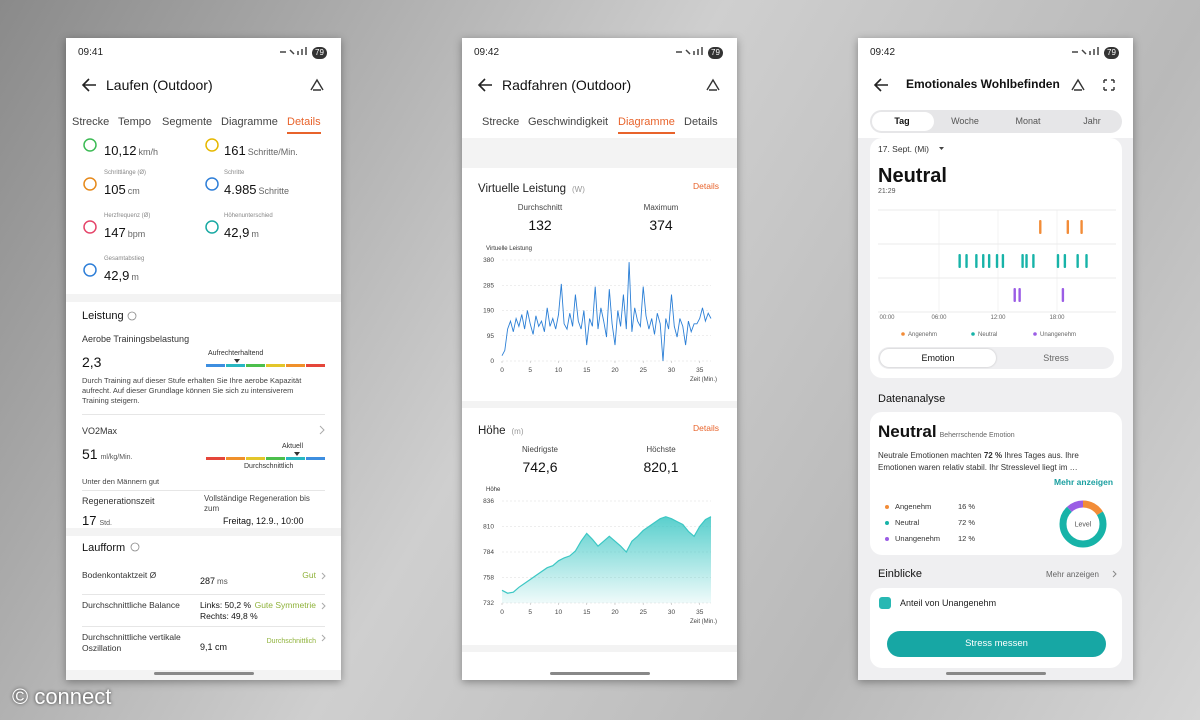 This screenshot has width=1200, height=720. Describe the element at coordinates (121, 481) in the screenshot. I see `note: Unter den Männern gut` at that location.